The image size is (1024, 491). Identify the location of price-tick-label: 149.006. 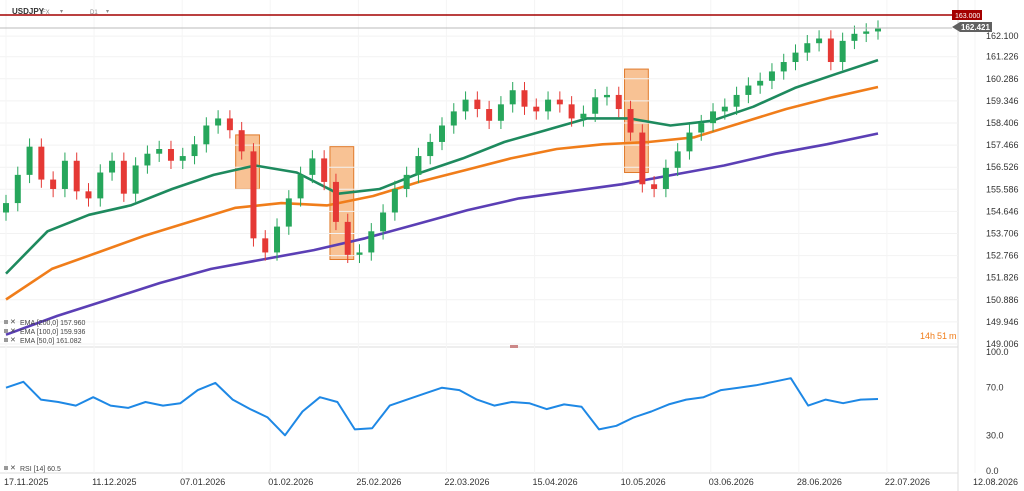
(1002, 344).